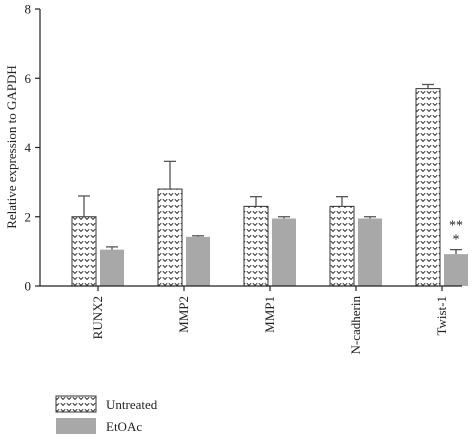  I want to click on x-axis: RUNX2 MMP2 MMP1 N-cadherin Twist-1, so click(251, 320).